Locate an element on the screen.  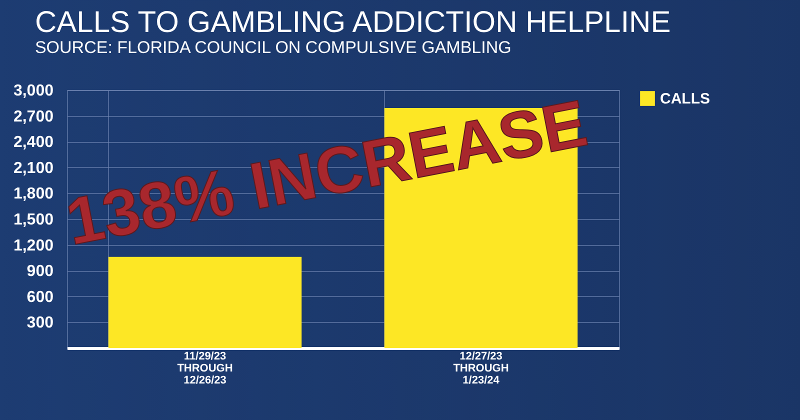
y-tick-label: 900 is located at coordinates (40, 271).